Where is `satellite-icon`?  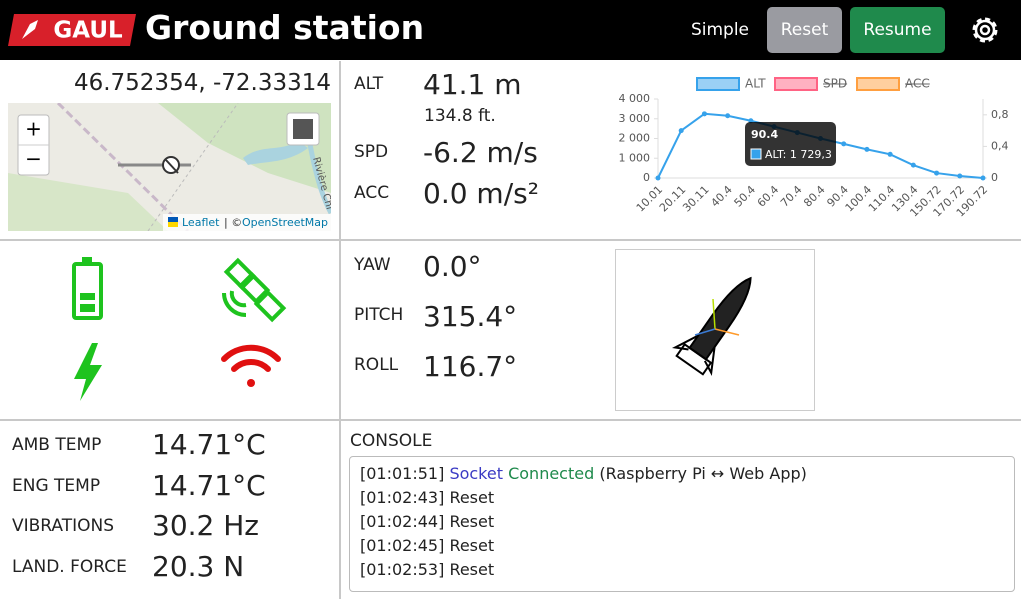 satellite-icon is located at coordinates (254, 290).